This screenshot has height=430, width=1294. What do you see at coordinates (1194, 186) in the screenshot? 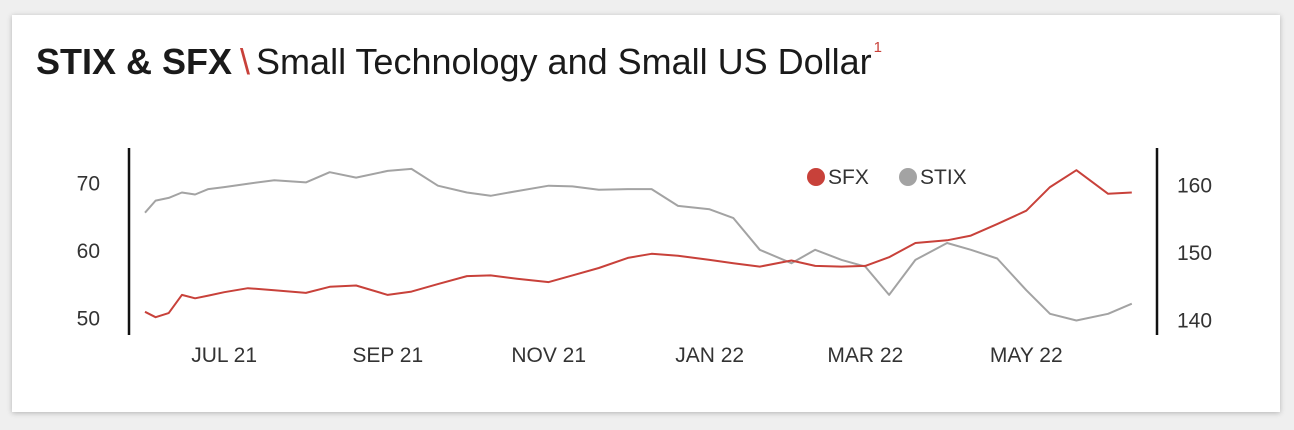
I see `right-y-tick-label: 160` at bounding box center [1194, 186].